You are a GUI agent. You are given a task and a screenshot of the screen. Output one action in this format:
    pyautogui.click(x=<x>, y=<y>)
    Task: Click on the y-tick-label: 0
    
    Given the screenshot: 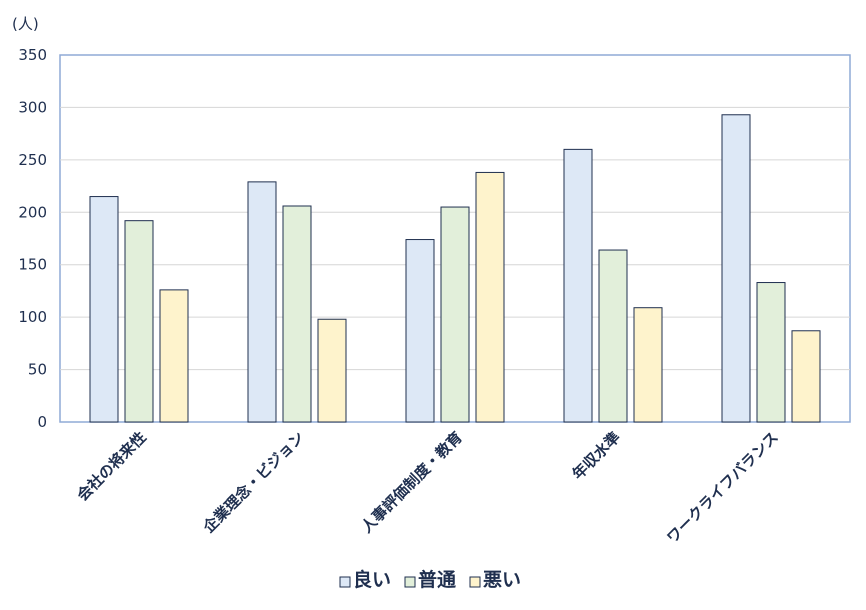 What is the action you would take?
    pyautogui.click(x=42, y=422)
    